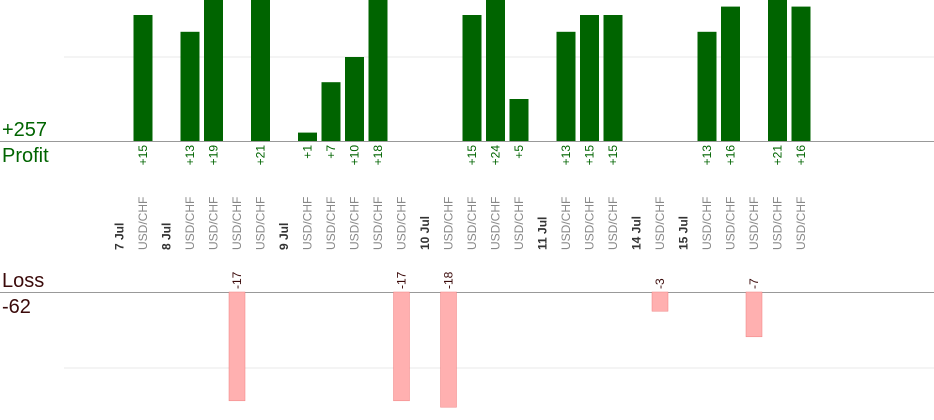  What do you see at coordinates (754, 283) in the screenshot?
I see `loss-value-label: -7` at bounding box center [754, 283].